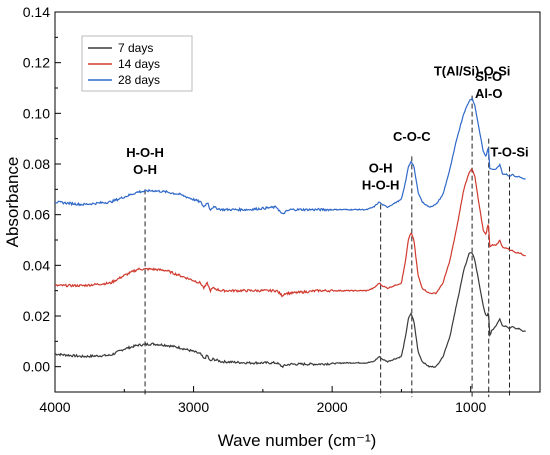  I want to click on x-tick-label: 3000, so click(193, 407).